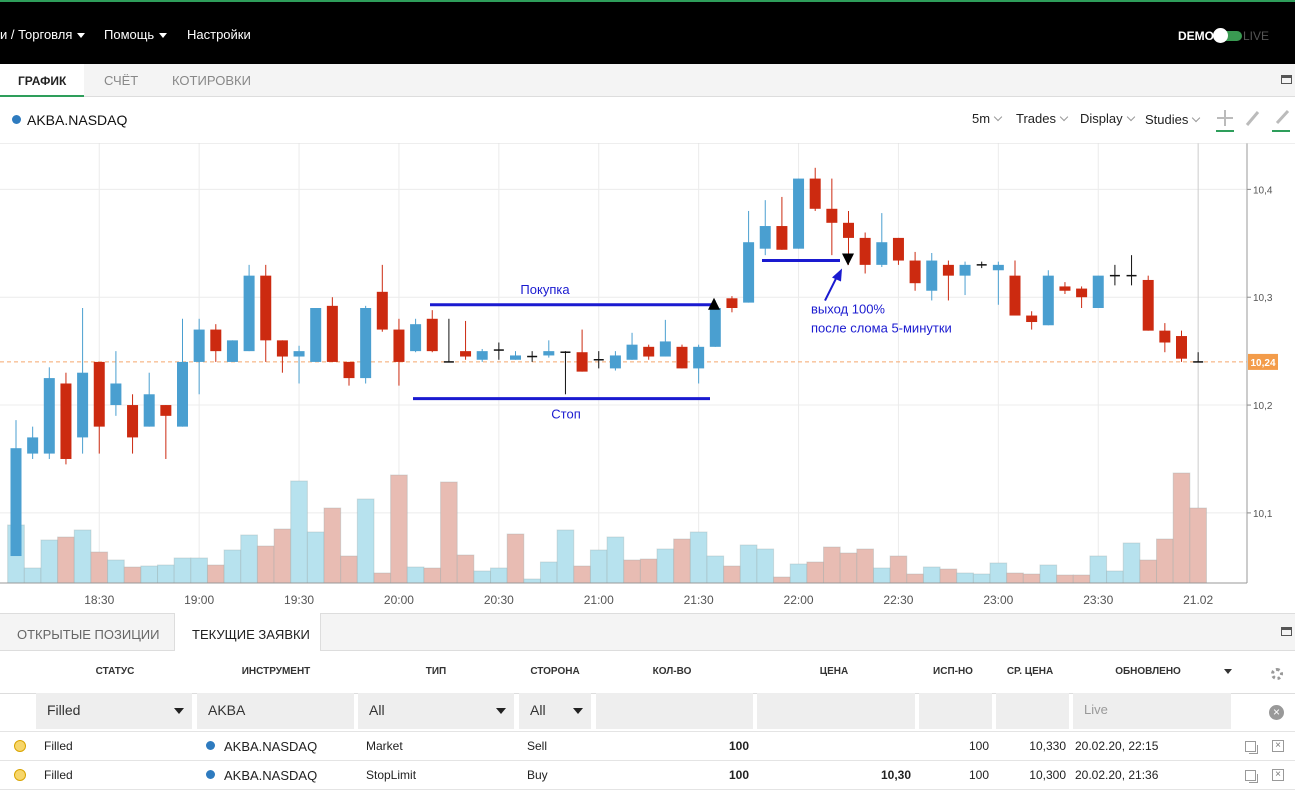  I want to click on y-tick-label: 10,1, so click(1263, 514).